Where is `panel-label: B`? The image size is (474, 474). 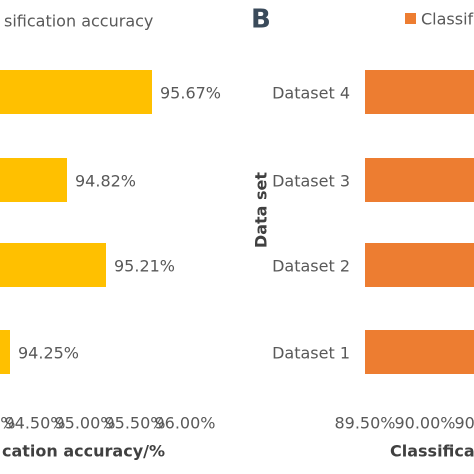 panel-label: B is located at coordinates (261, 20).